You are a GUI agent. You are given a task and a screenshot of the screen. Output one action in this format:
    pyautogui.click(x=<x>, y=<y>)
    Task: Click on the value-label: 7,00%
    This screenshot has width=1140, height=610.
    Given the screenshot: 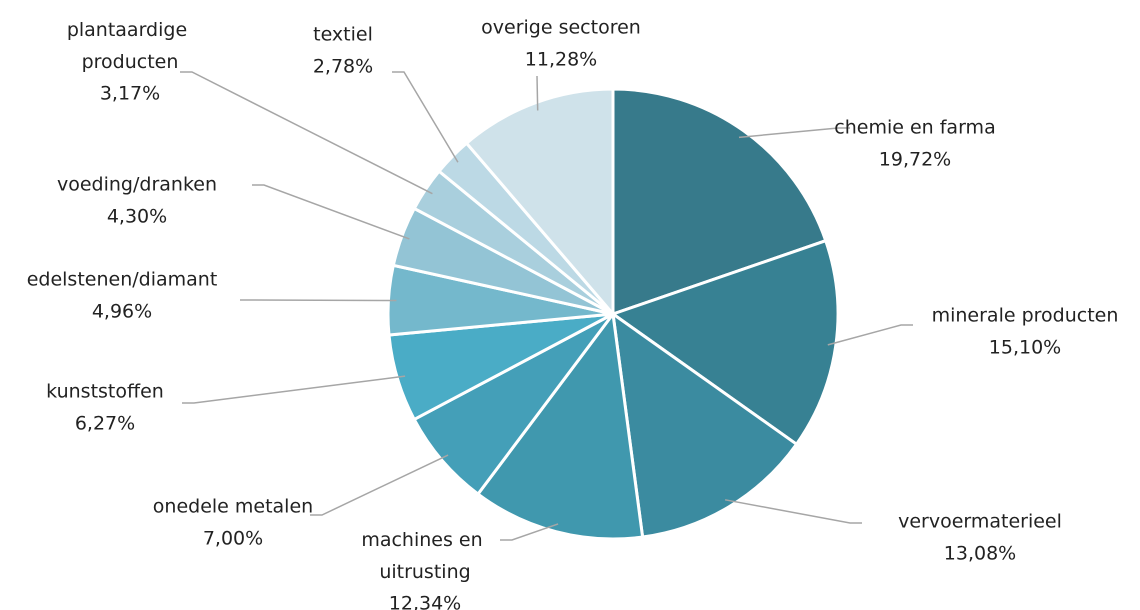 What is the action you would take?
    pyautogui.click(x=233, y=539)
    